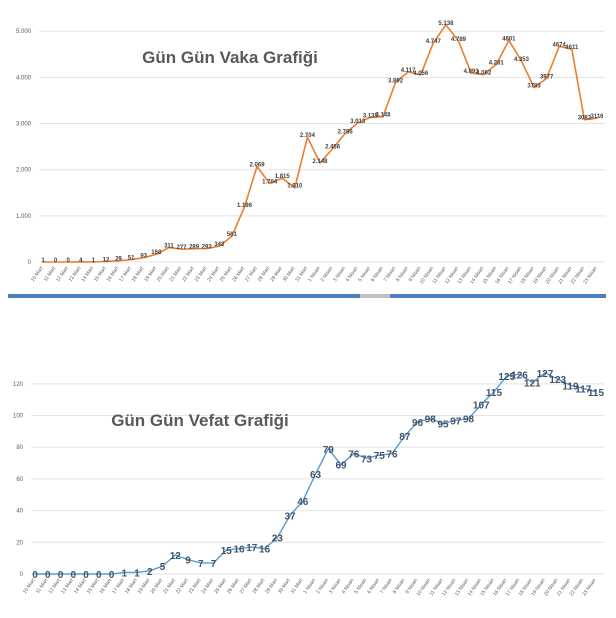 The width and height of the screenshot is (616, 618). I want to click on data-label: 4611, so click(572, 48).